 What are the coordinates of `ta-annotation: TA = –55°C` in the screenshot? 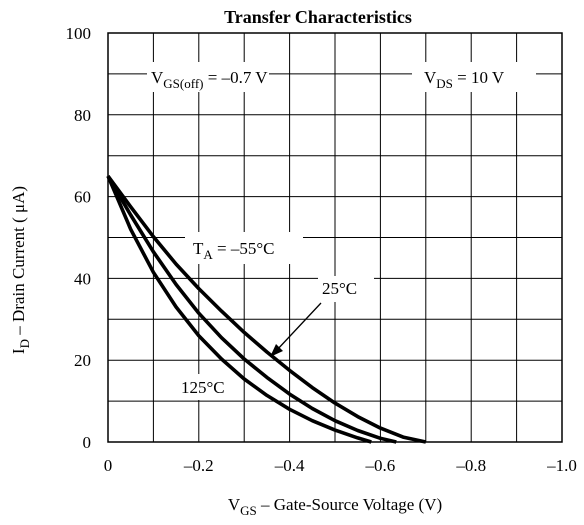 It's located at (234, 250).